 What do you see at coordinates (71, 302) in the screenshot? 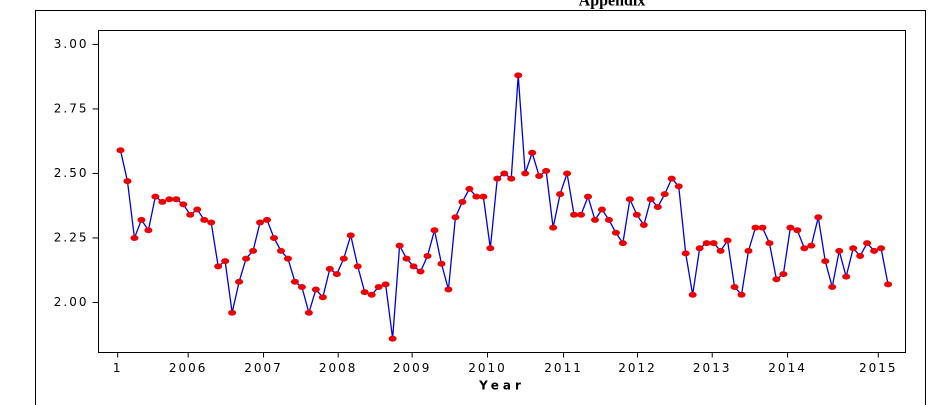
I see `y-tick-label: 2.00` at bounding box center [71, 302].